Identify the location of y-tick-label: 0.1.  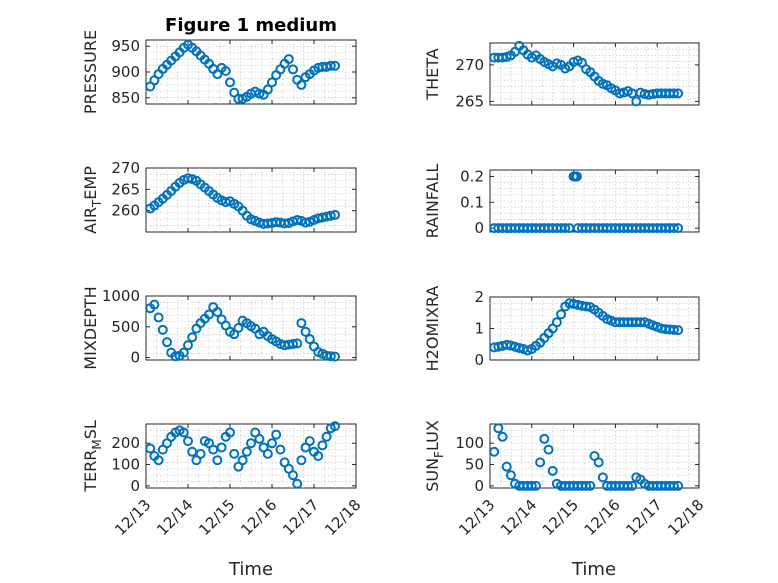
(472, 202).